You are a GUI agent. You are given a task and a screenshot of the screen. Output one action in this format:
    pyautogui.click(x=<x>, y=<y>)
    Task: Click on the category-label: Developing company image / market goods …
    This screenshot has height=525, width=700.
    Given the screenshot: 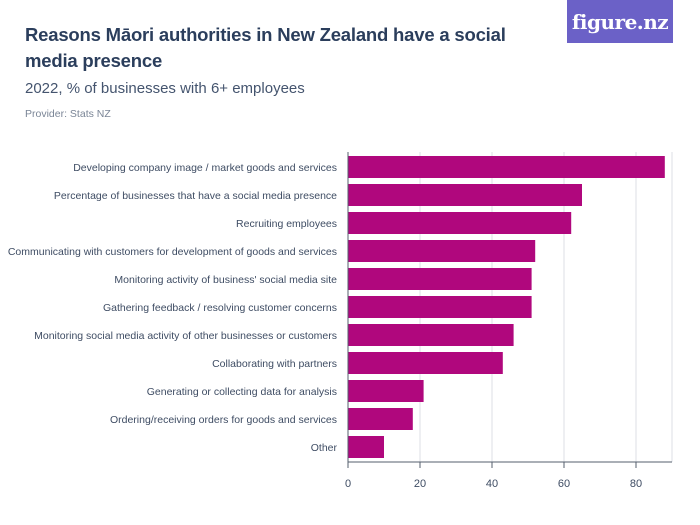 What is the action you would take?
    pyautogui.click(x=205, y=168)
    